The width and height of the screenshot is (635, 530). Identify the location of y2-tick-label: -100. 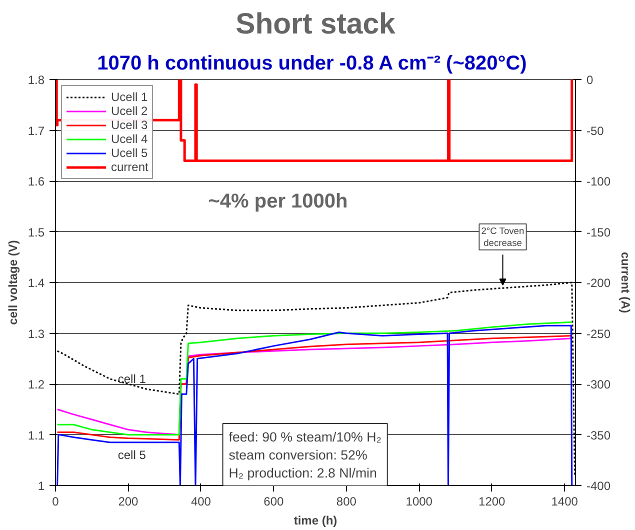
(598, 181).